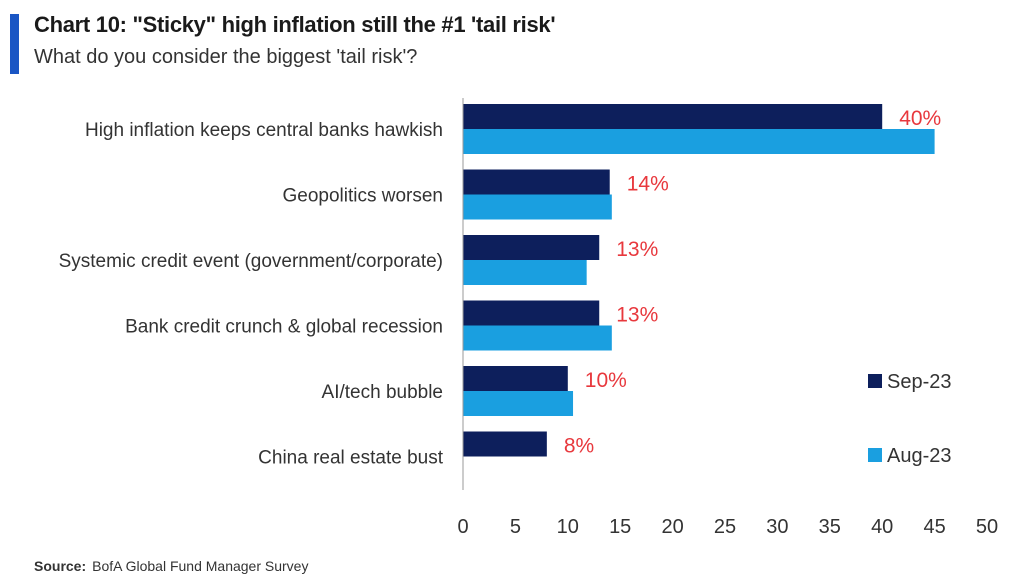 This screenshot has width=1024, height=585. I want to click on x-tick-label: 30, so click(777, 527).